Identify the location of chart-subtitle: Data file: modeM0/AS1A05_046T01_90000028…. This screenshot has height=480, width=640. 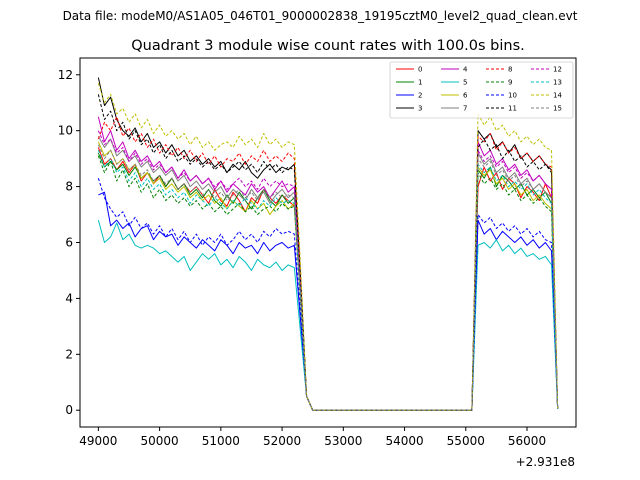
(320, 16).